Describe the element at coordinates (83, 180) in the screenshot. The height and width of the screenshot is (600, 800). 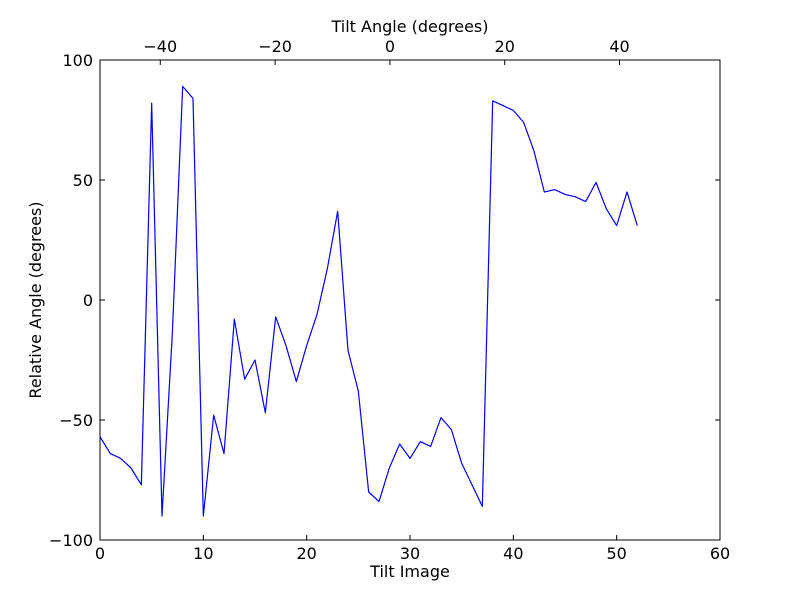
I see `y-tick-label: 50` at that location.